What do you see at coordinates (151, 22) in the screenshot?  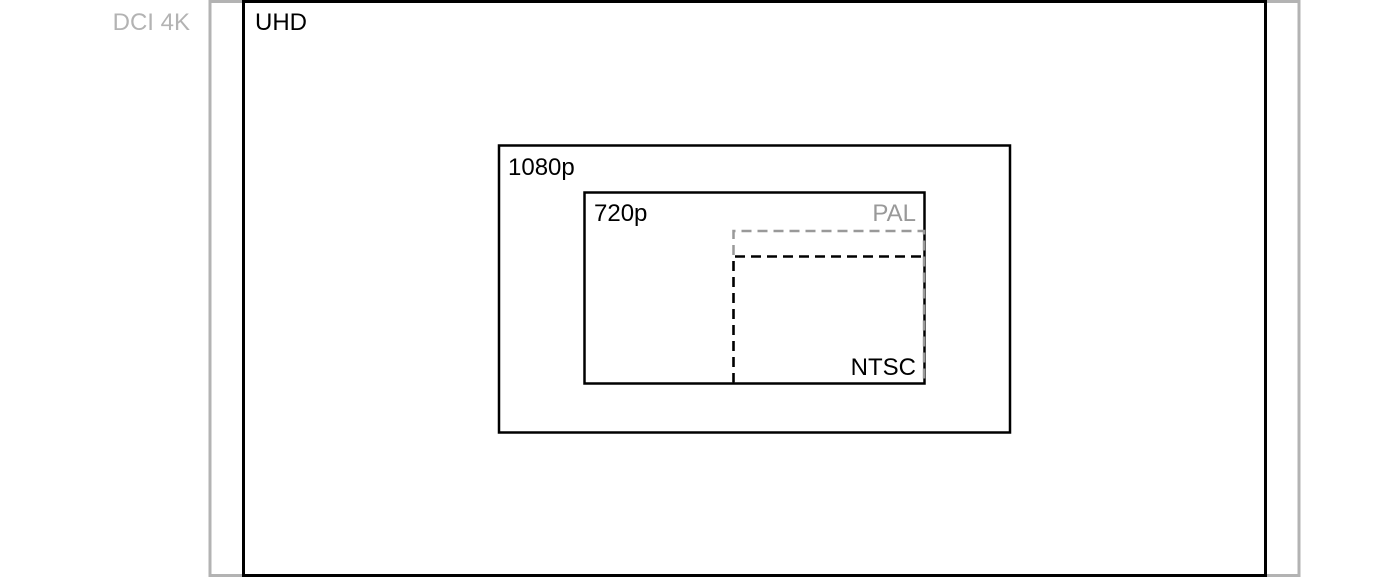 I see `dci4k-label: DCI 4K` at bounding box center [151, 22].